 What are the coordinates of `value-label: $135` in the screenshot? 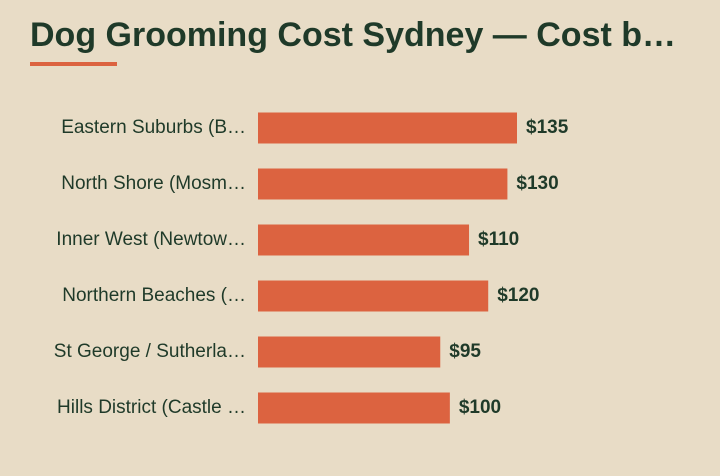 It's located at (547, 127).